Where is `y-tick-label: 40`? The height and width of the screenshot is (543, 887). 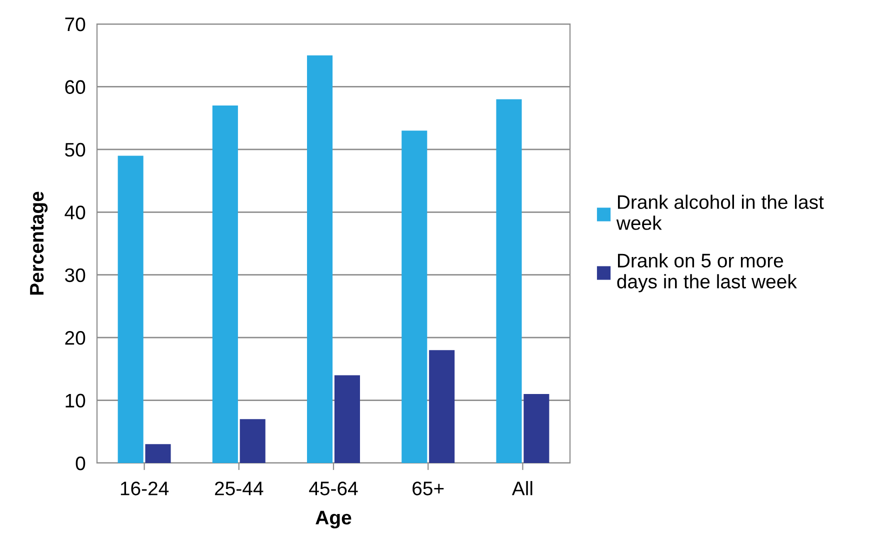
y-tick-label: 40 is located at coordinates (75, 213).